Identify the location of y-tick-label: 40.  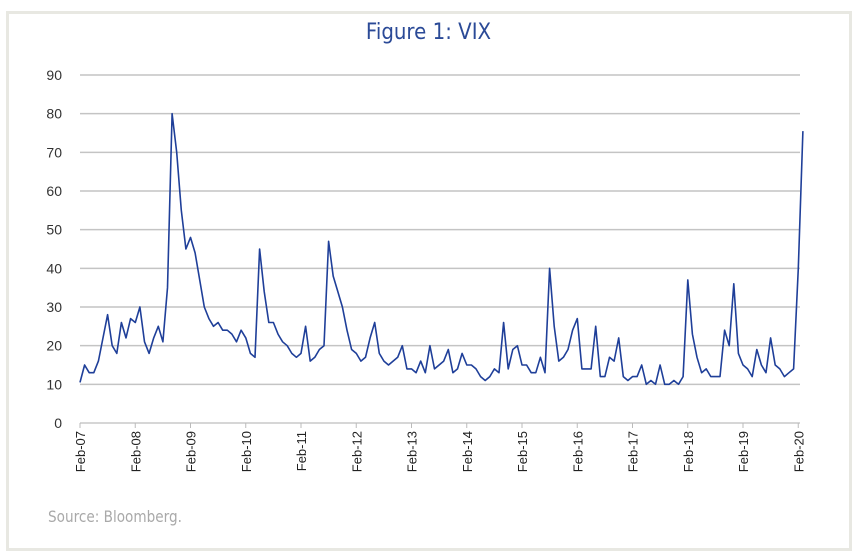
(54, 268).